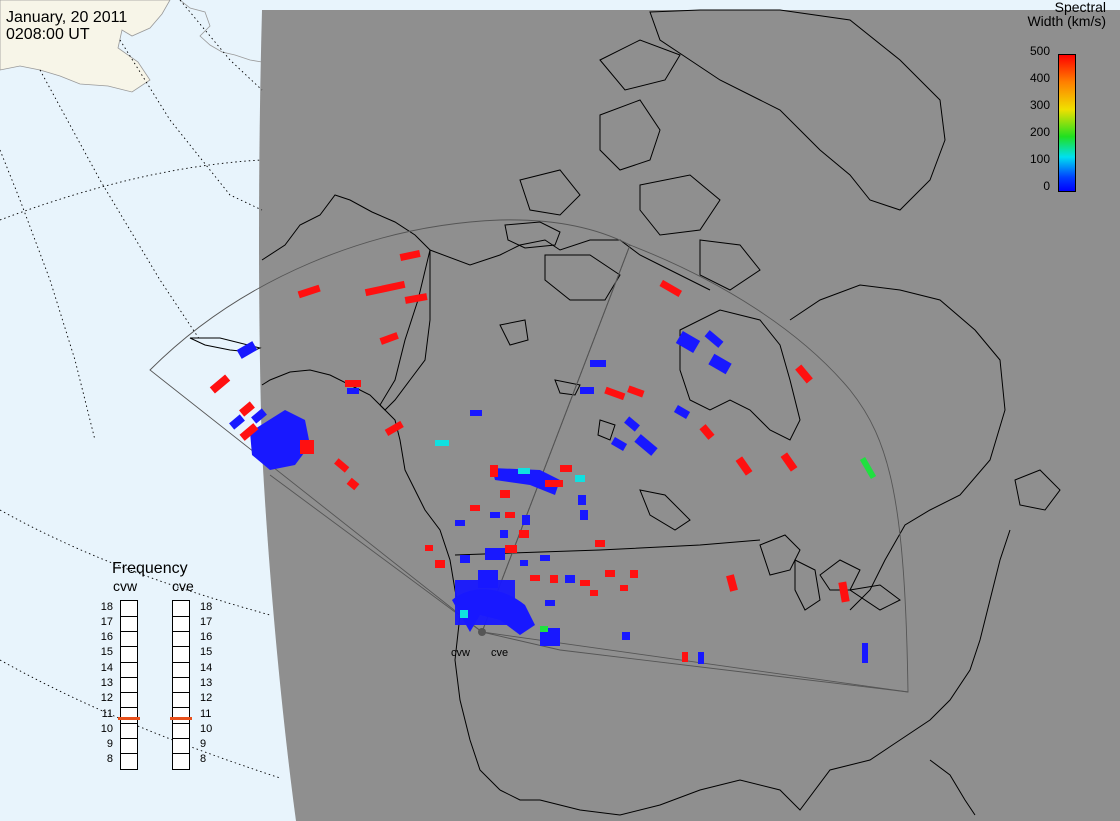 This screenshot has width=1120, height=821. I want to click on radar-label-cve: cve, so click(500, 653).